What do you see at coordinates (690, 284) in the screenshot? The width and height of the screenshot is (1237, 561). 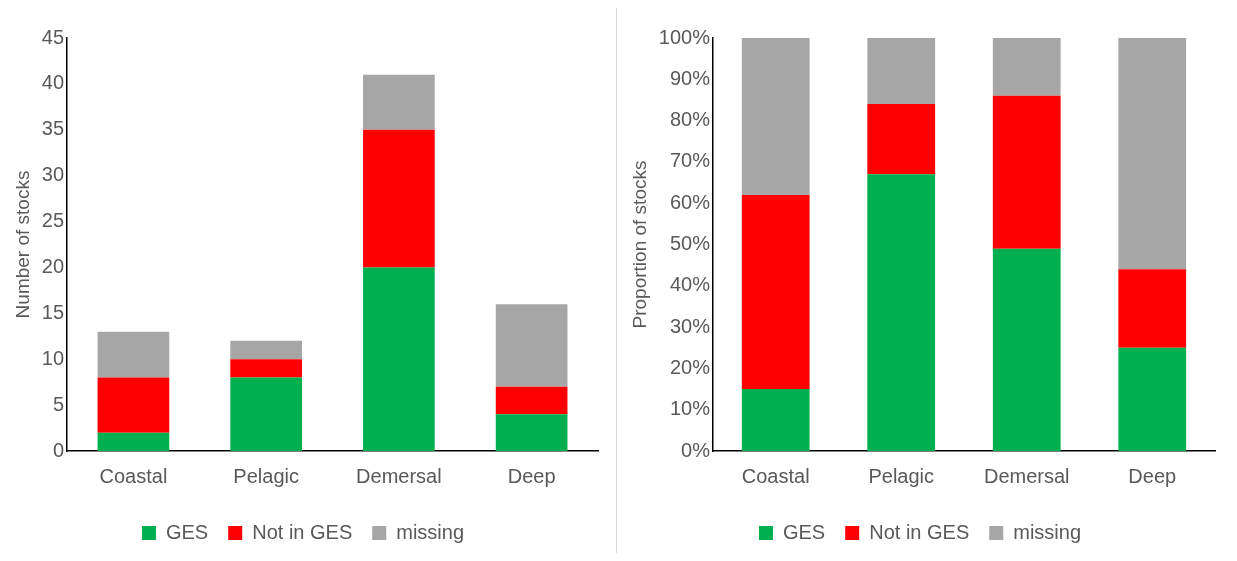 I see `y-tick-label: 40%` at bounding box center [690, 284].